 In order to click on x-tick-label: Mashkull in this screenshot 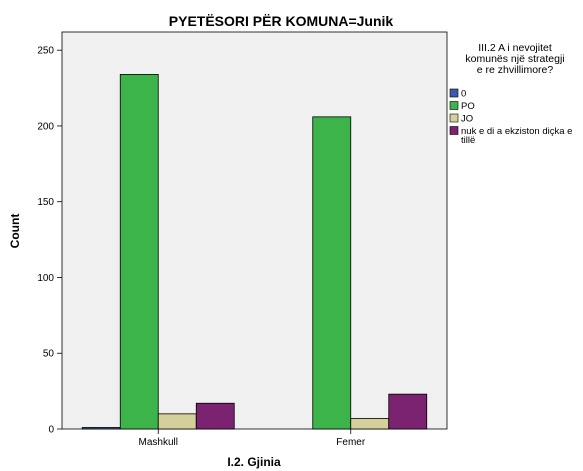, I will do `click(158, 442)`.